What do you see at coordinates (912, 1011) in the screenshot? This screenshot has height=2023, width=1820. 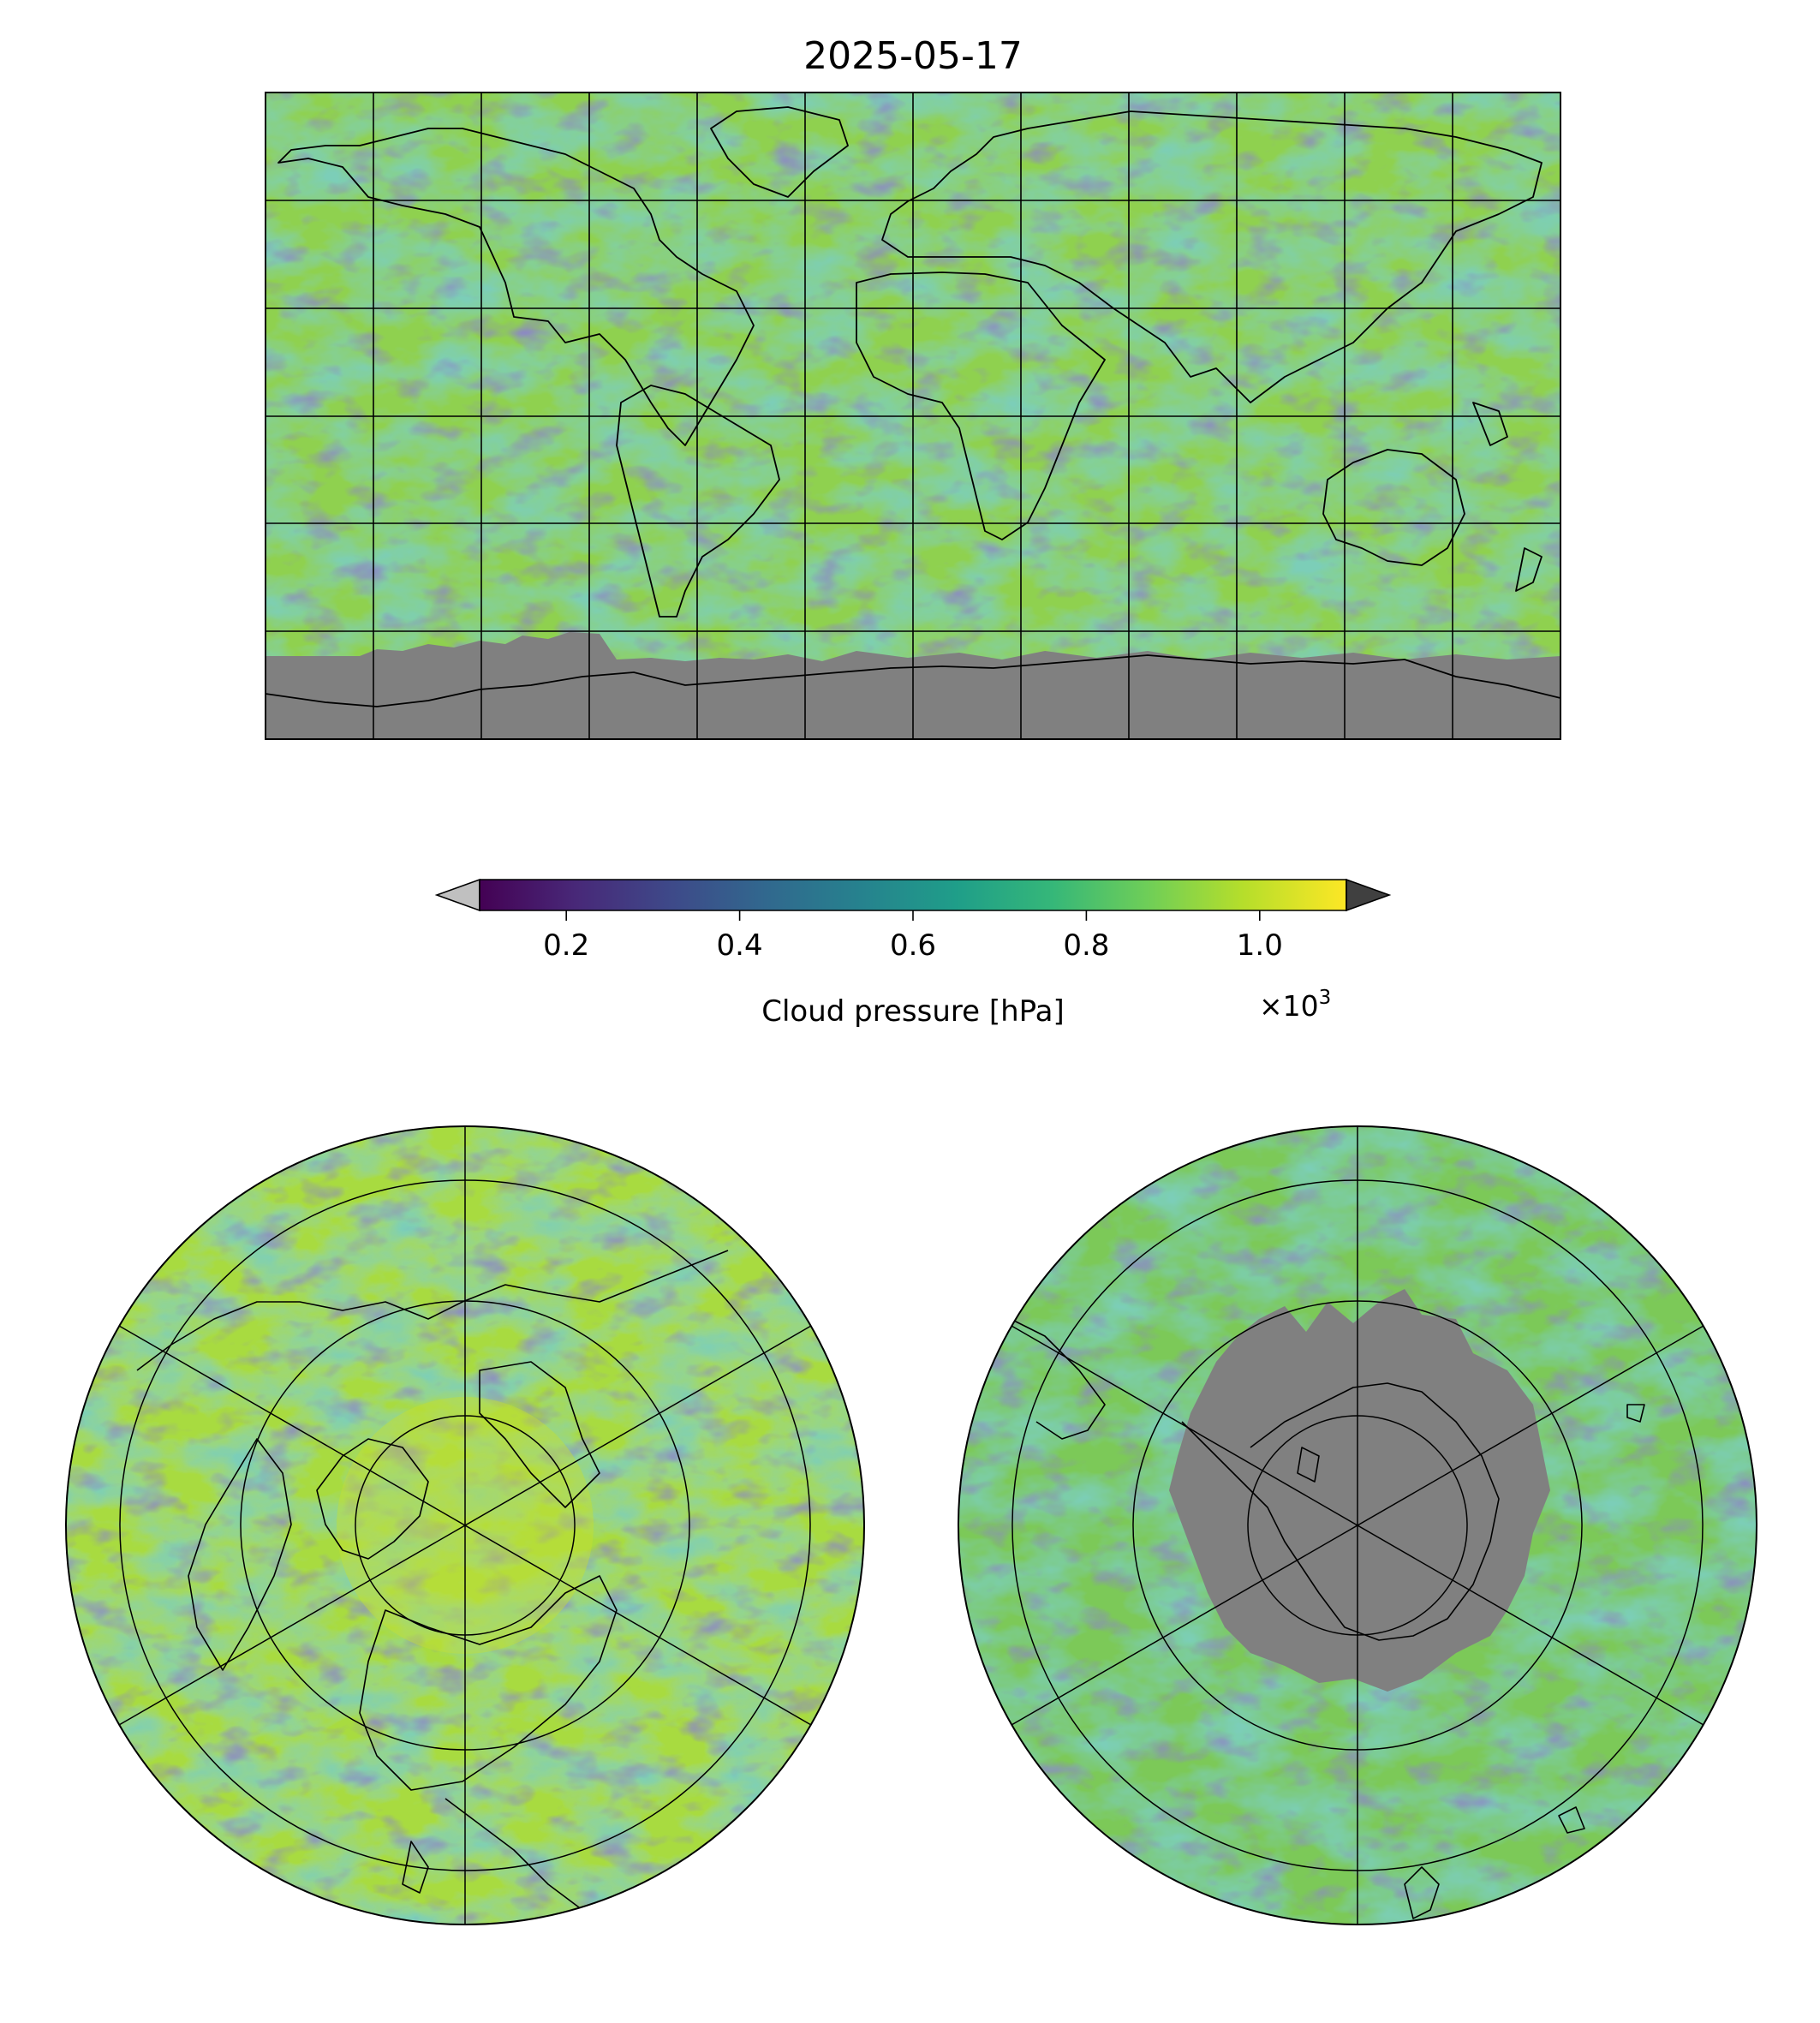 I see `colorbar-label: Cloud pressure [hPa]` at bounding box center [912, 1011].